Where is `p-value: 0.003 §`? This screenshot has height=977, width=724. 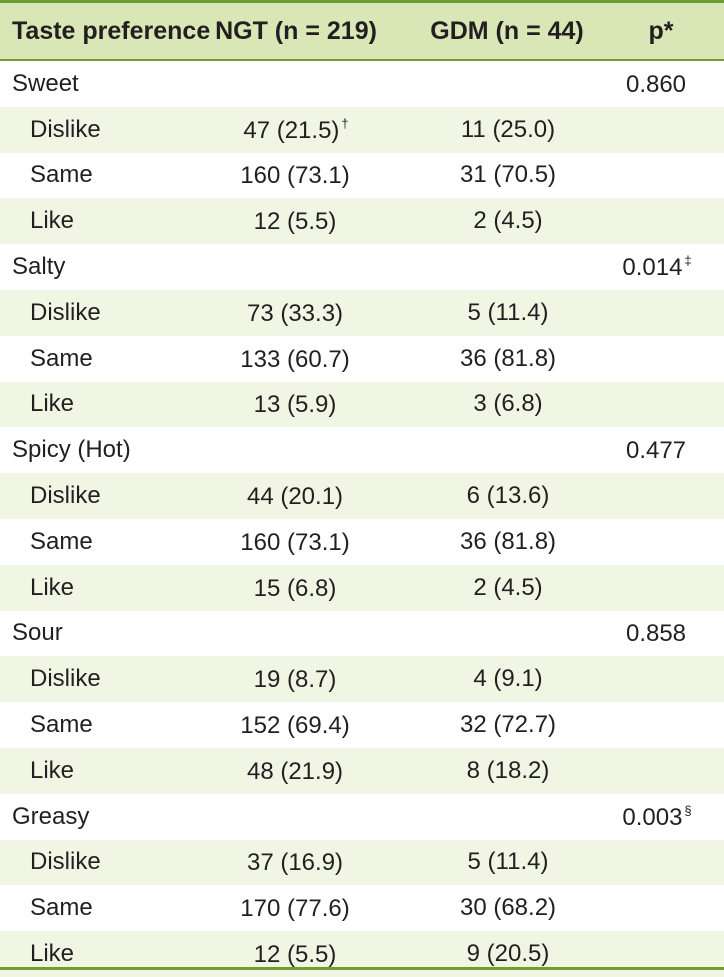 p-value: 0.003 § is located at coordinates (656, 817).